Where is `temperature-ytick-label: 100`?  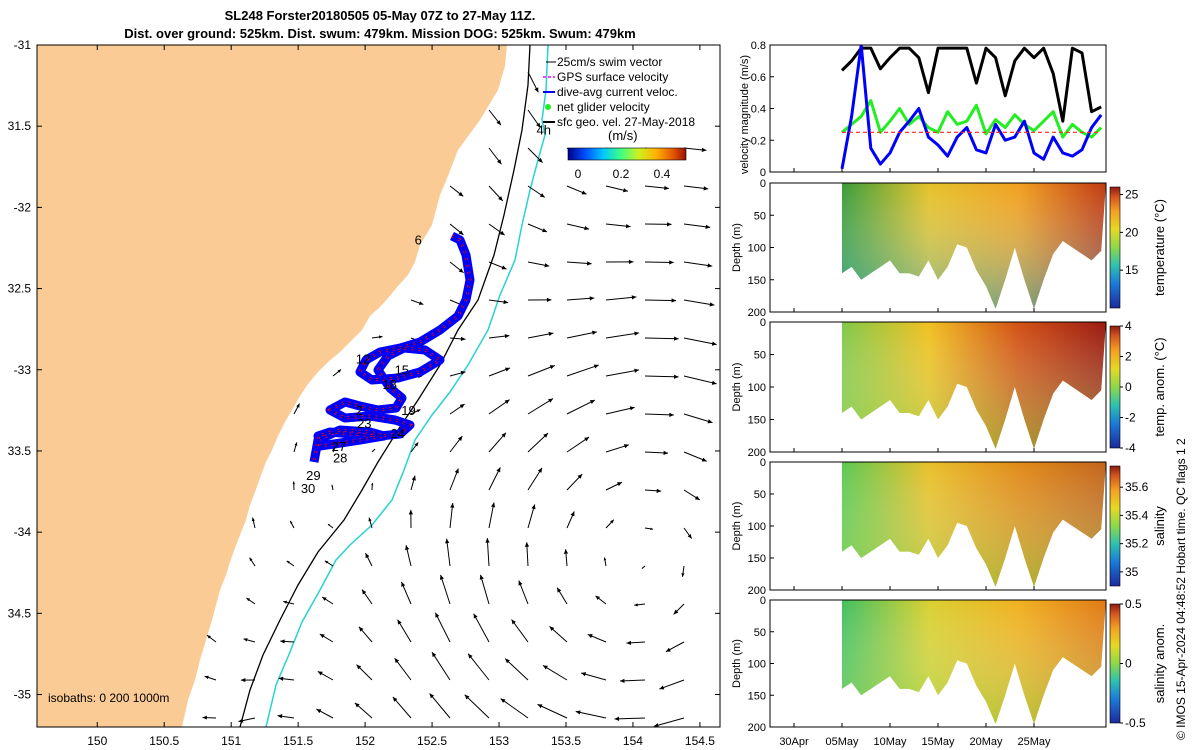
temperature-ytick-label: 100 is located at coordinates (757, 249).